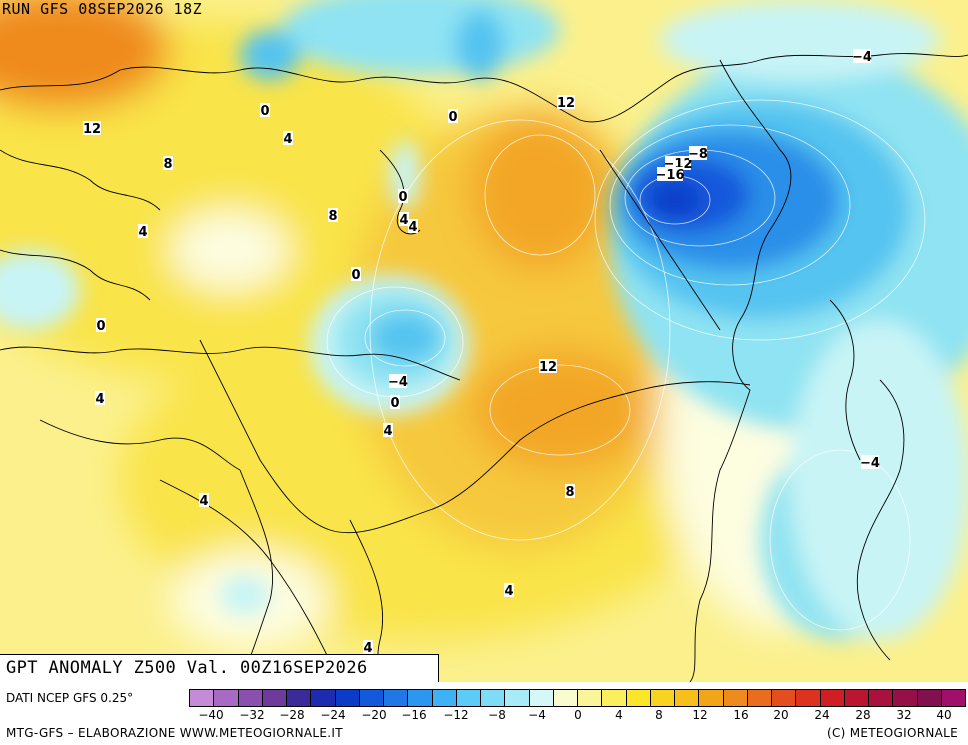  Describe the element at coordinates (85, 55) in the screenshot. I see `field-orange-northwest` at that location.